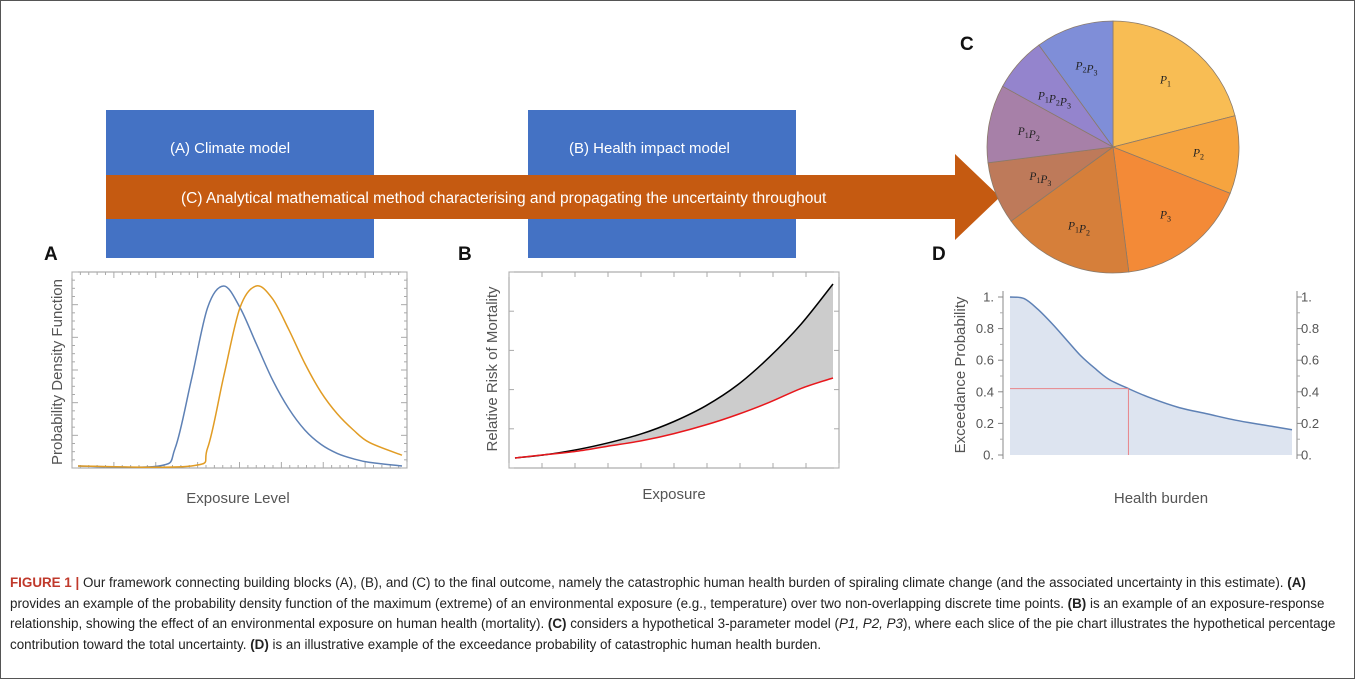  Describe the element at coordinates (557, 623) in the screenshot. I see `caption-ref-c: (C)` at that location.